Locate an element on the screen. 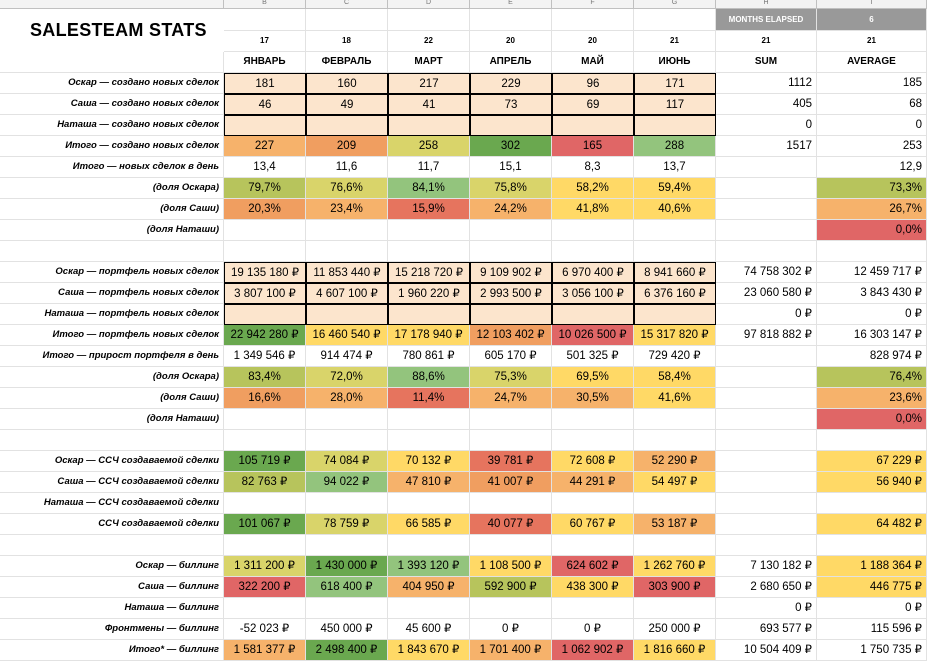  data-cell: 1 188 364 ₽ is located at coordinates (872, 566).